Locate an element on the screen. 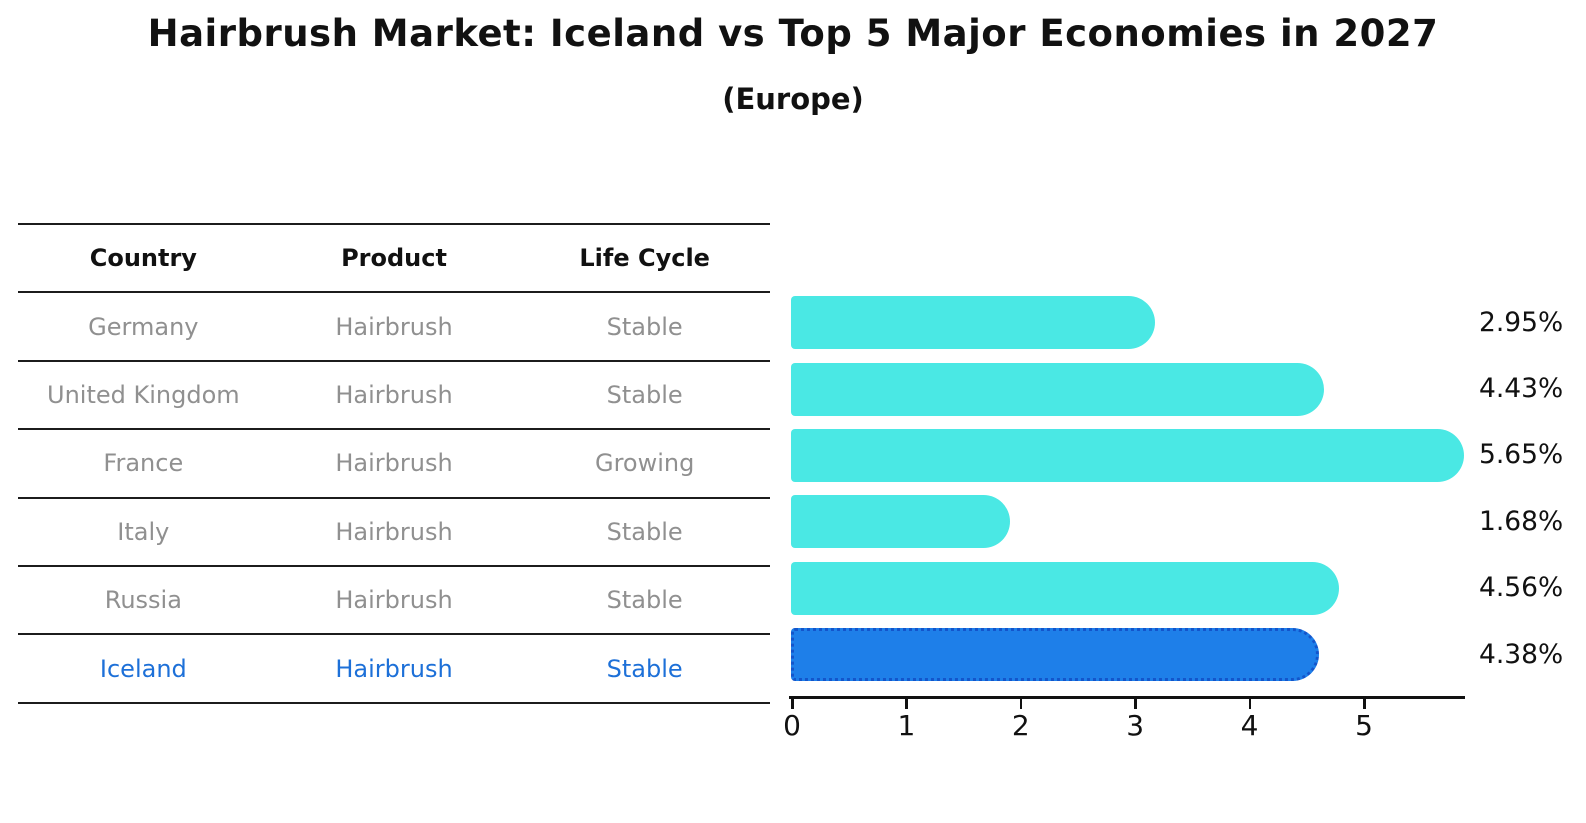  bar-value-label-iceland: 4.38% is located at coordinates (1521, 654).